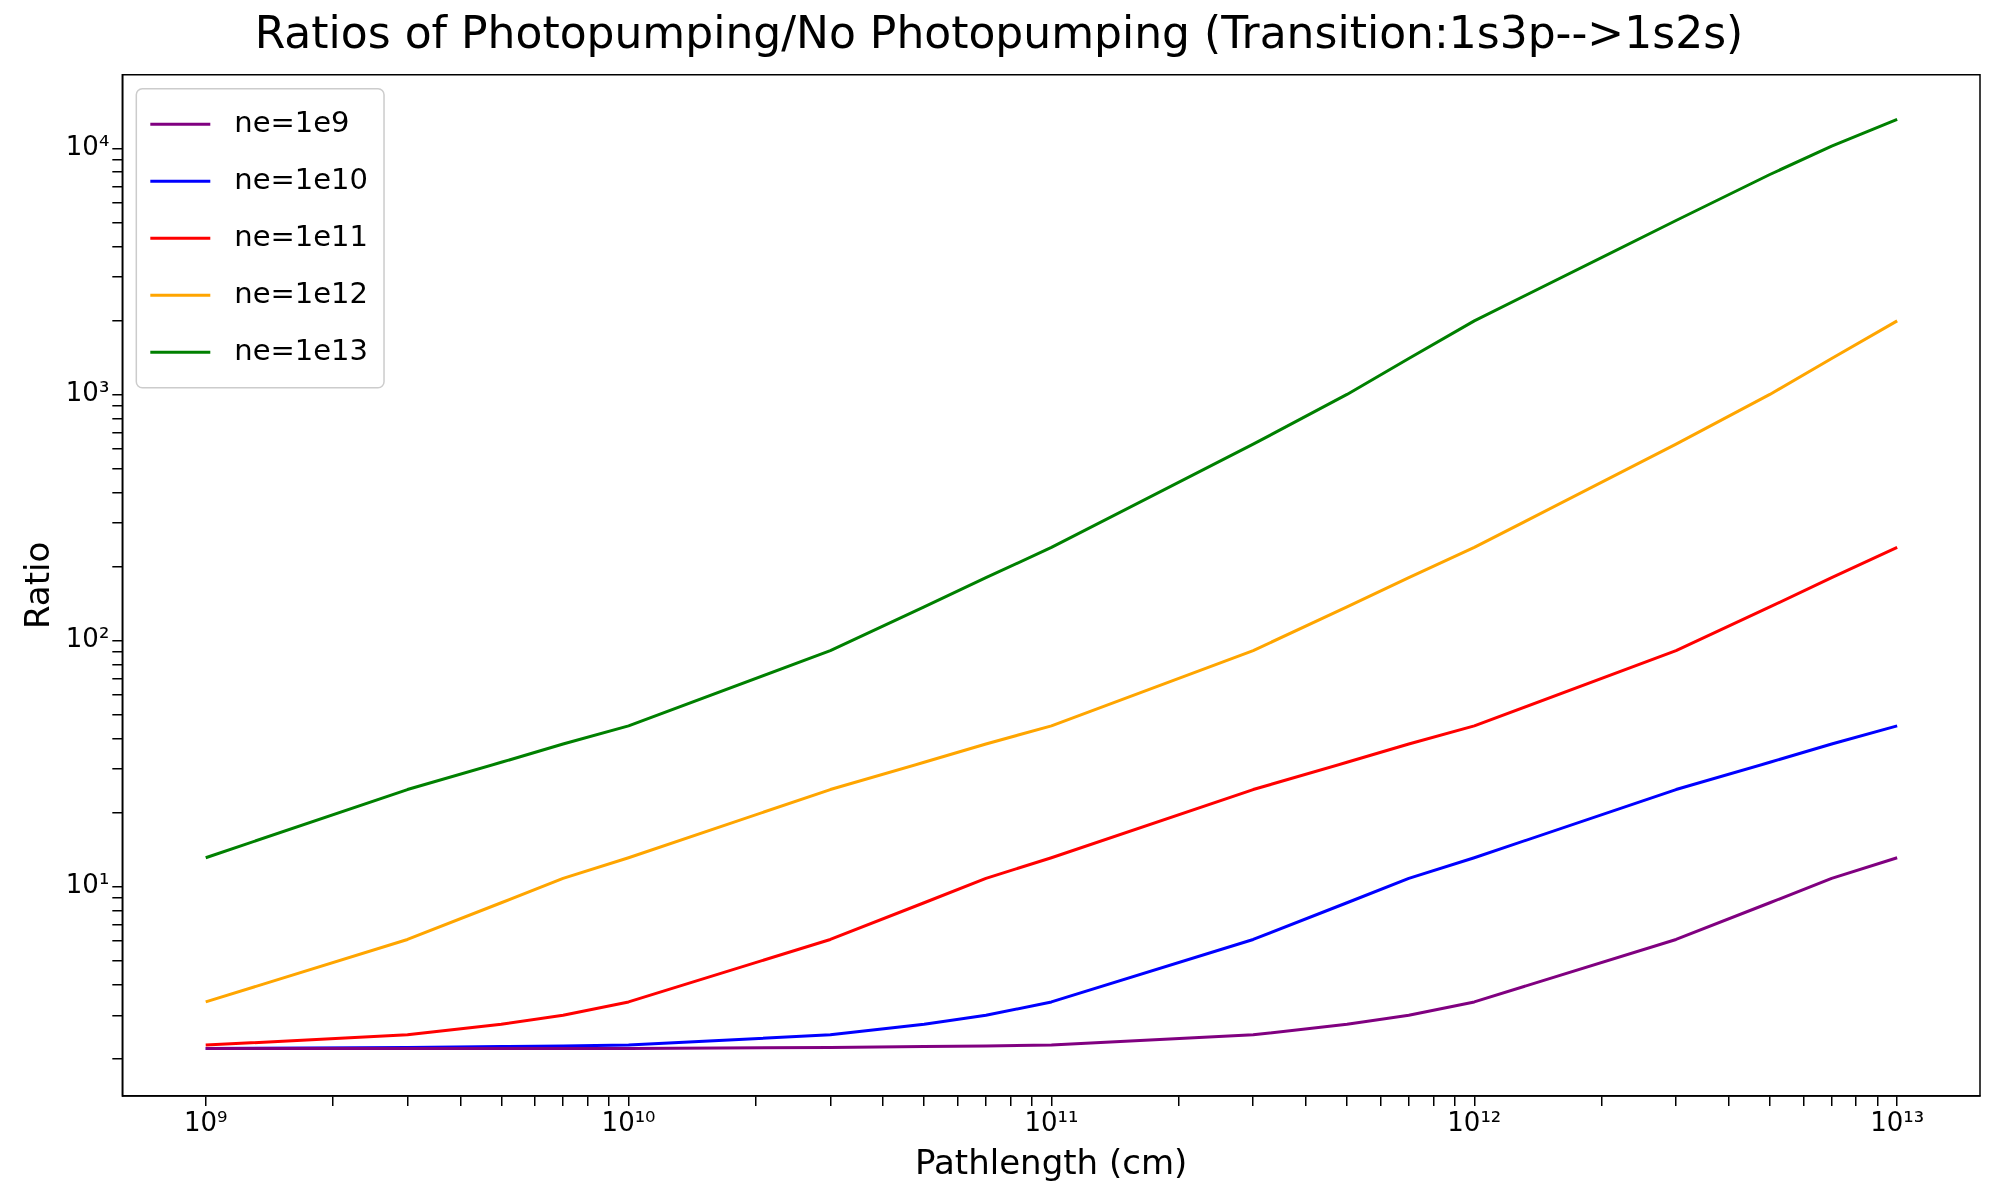 Image resolution: width=1992 pixels, height=1197 pixels. What do you see at coordinates (87, 638) in the screenshot?
I see `y-tick-label: 10²` at bounding box center [87, 638].